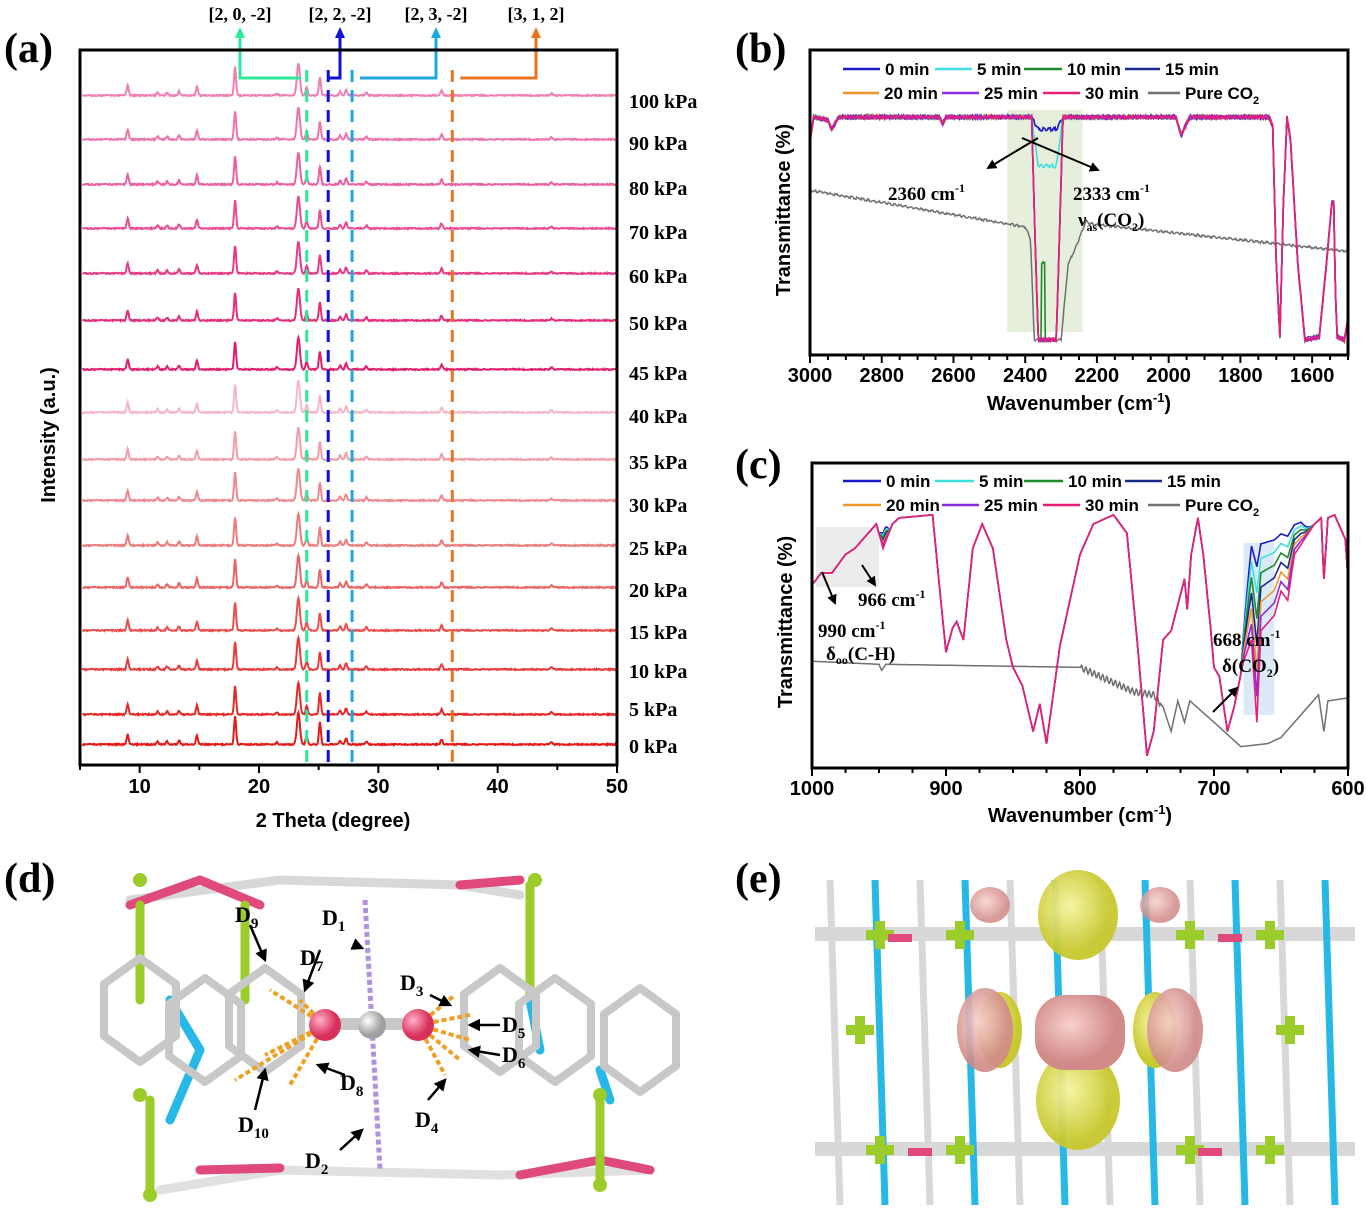  I want to click on distance-label-d5: D5, so click(513, 1027).